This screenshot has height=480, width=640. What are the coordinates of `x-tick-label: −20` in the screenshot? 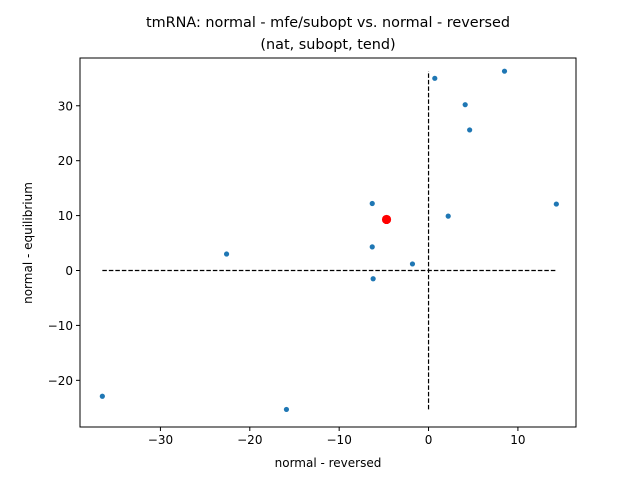 It's located at (249, 440).